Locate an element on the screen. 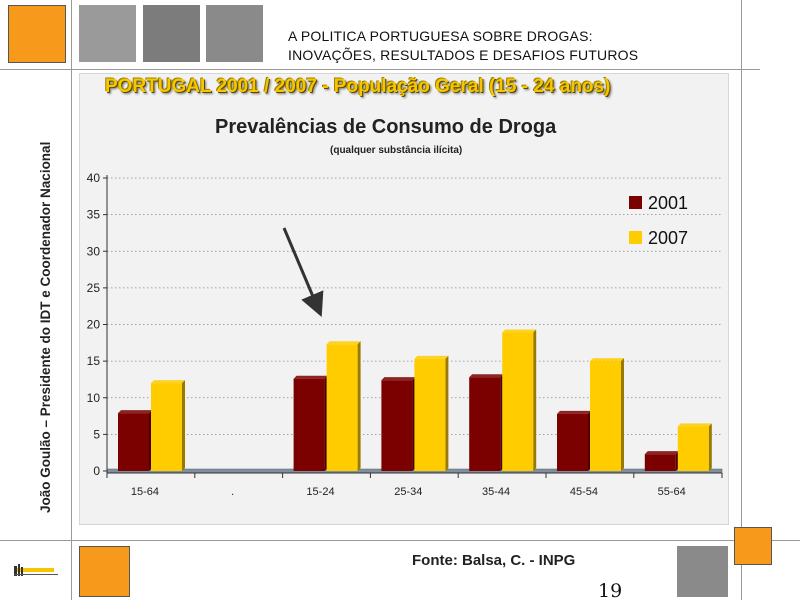 The width and height of the screenshot is (800, 602). header-title-line2: INOVAÇÕES, RESULTADOS E DESAFIOS FUTUROS is located at coordinates (463, 55).